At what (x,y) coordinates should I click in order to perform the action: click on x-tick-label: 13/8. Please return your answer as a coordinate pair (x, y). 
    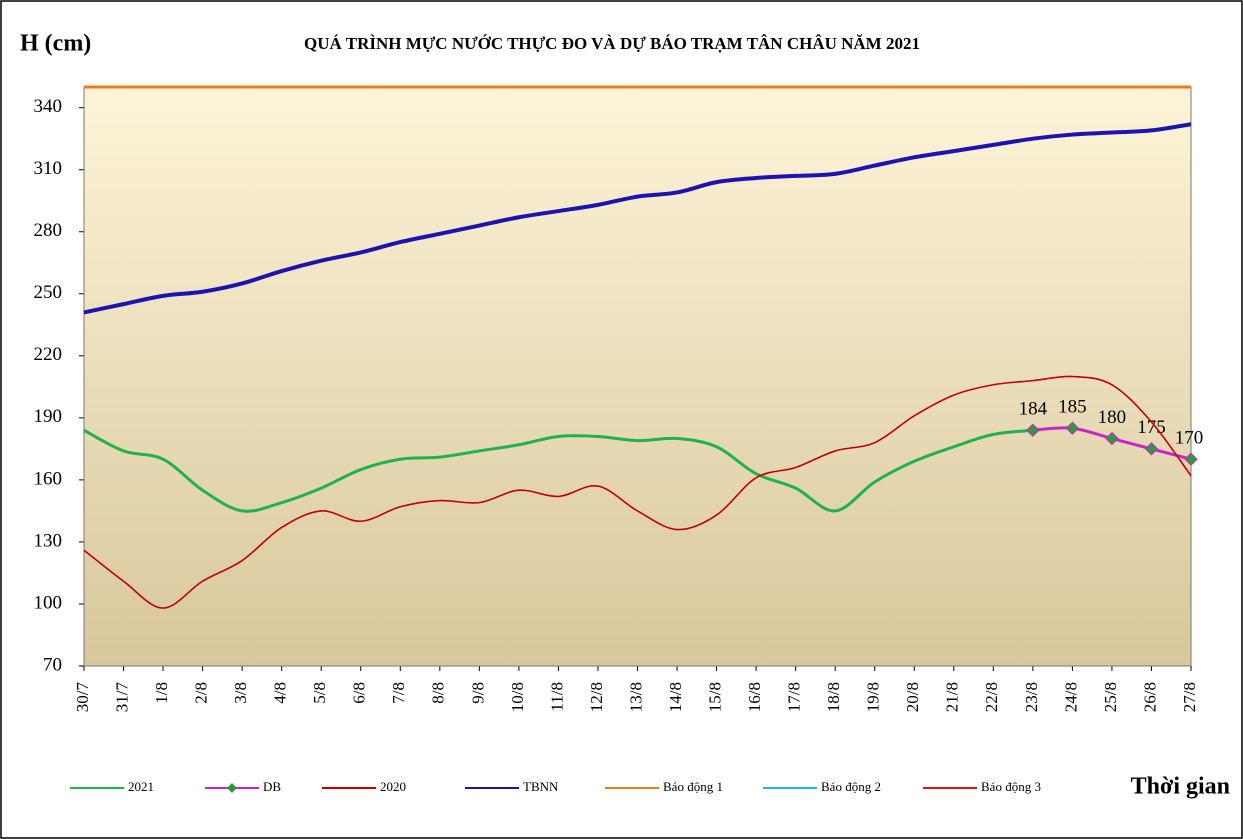
    Looking at the image, I should click on (635, 697).